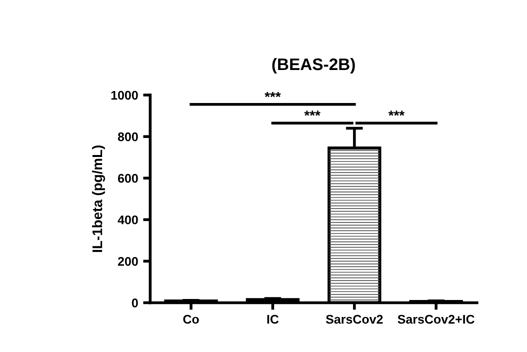 The height and width of the screenshot is (352, 527). I want to click on y-tick-label: 600, so click(128, 178).